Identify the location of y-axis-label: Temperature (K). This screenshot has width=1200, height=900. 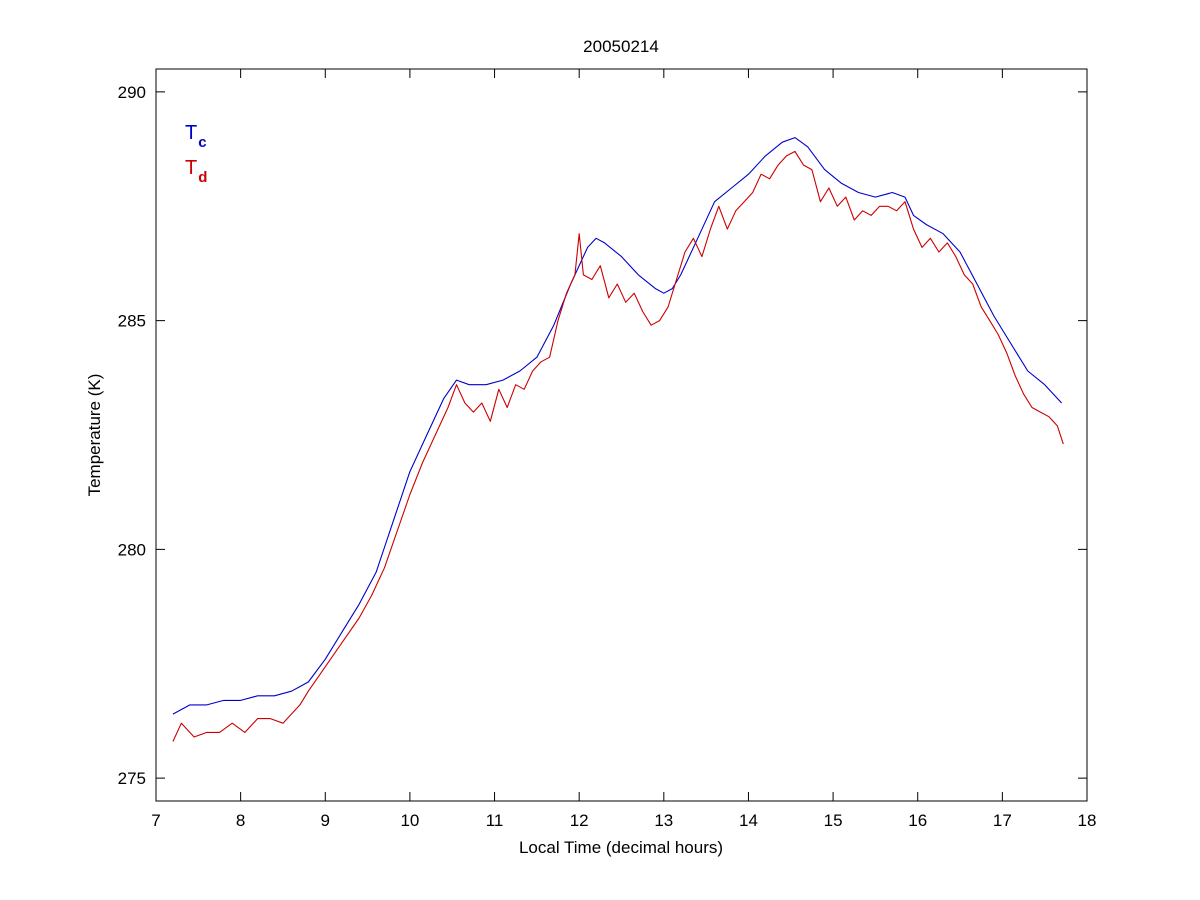
(94, 435).